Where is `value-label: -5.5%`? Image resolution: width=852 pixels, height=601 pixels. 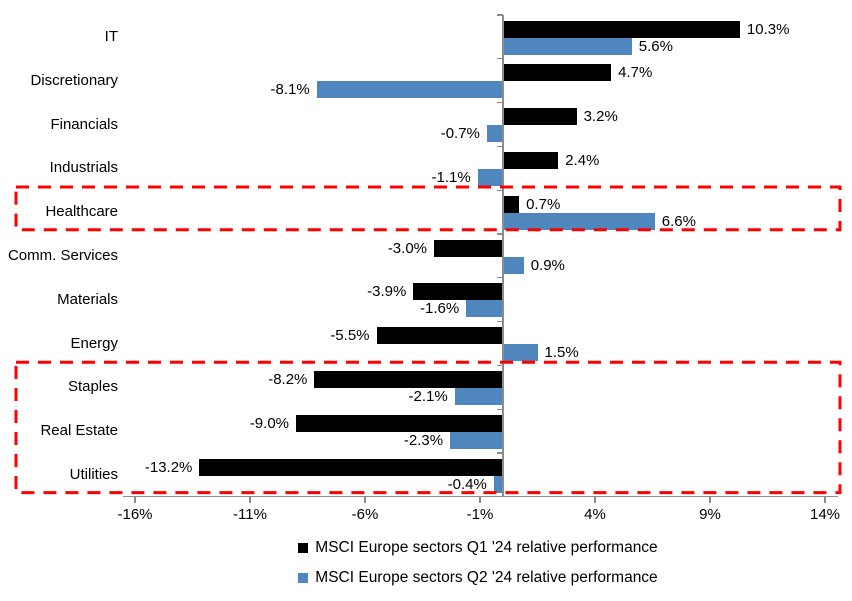 value-label: -5.5% is located at coordinates (350, 336).